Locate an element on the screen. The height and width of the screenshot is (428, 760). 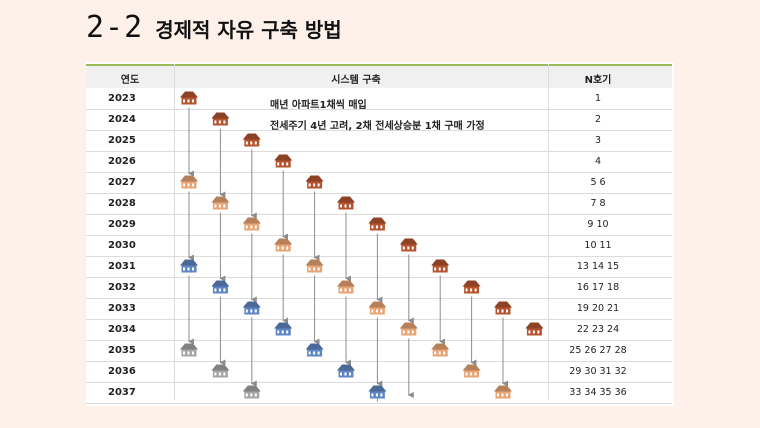
header-year: 연도 is located at coordinates (130, 80).